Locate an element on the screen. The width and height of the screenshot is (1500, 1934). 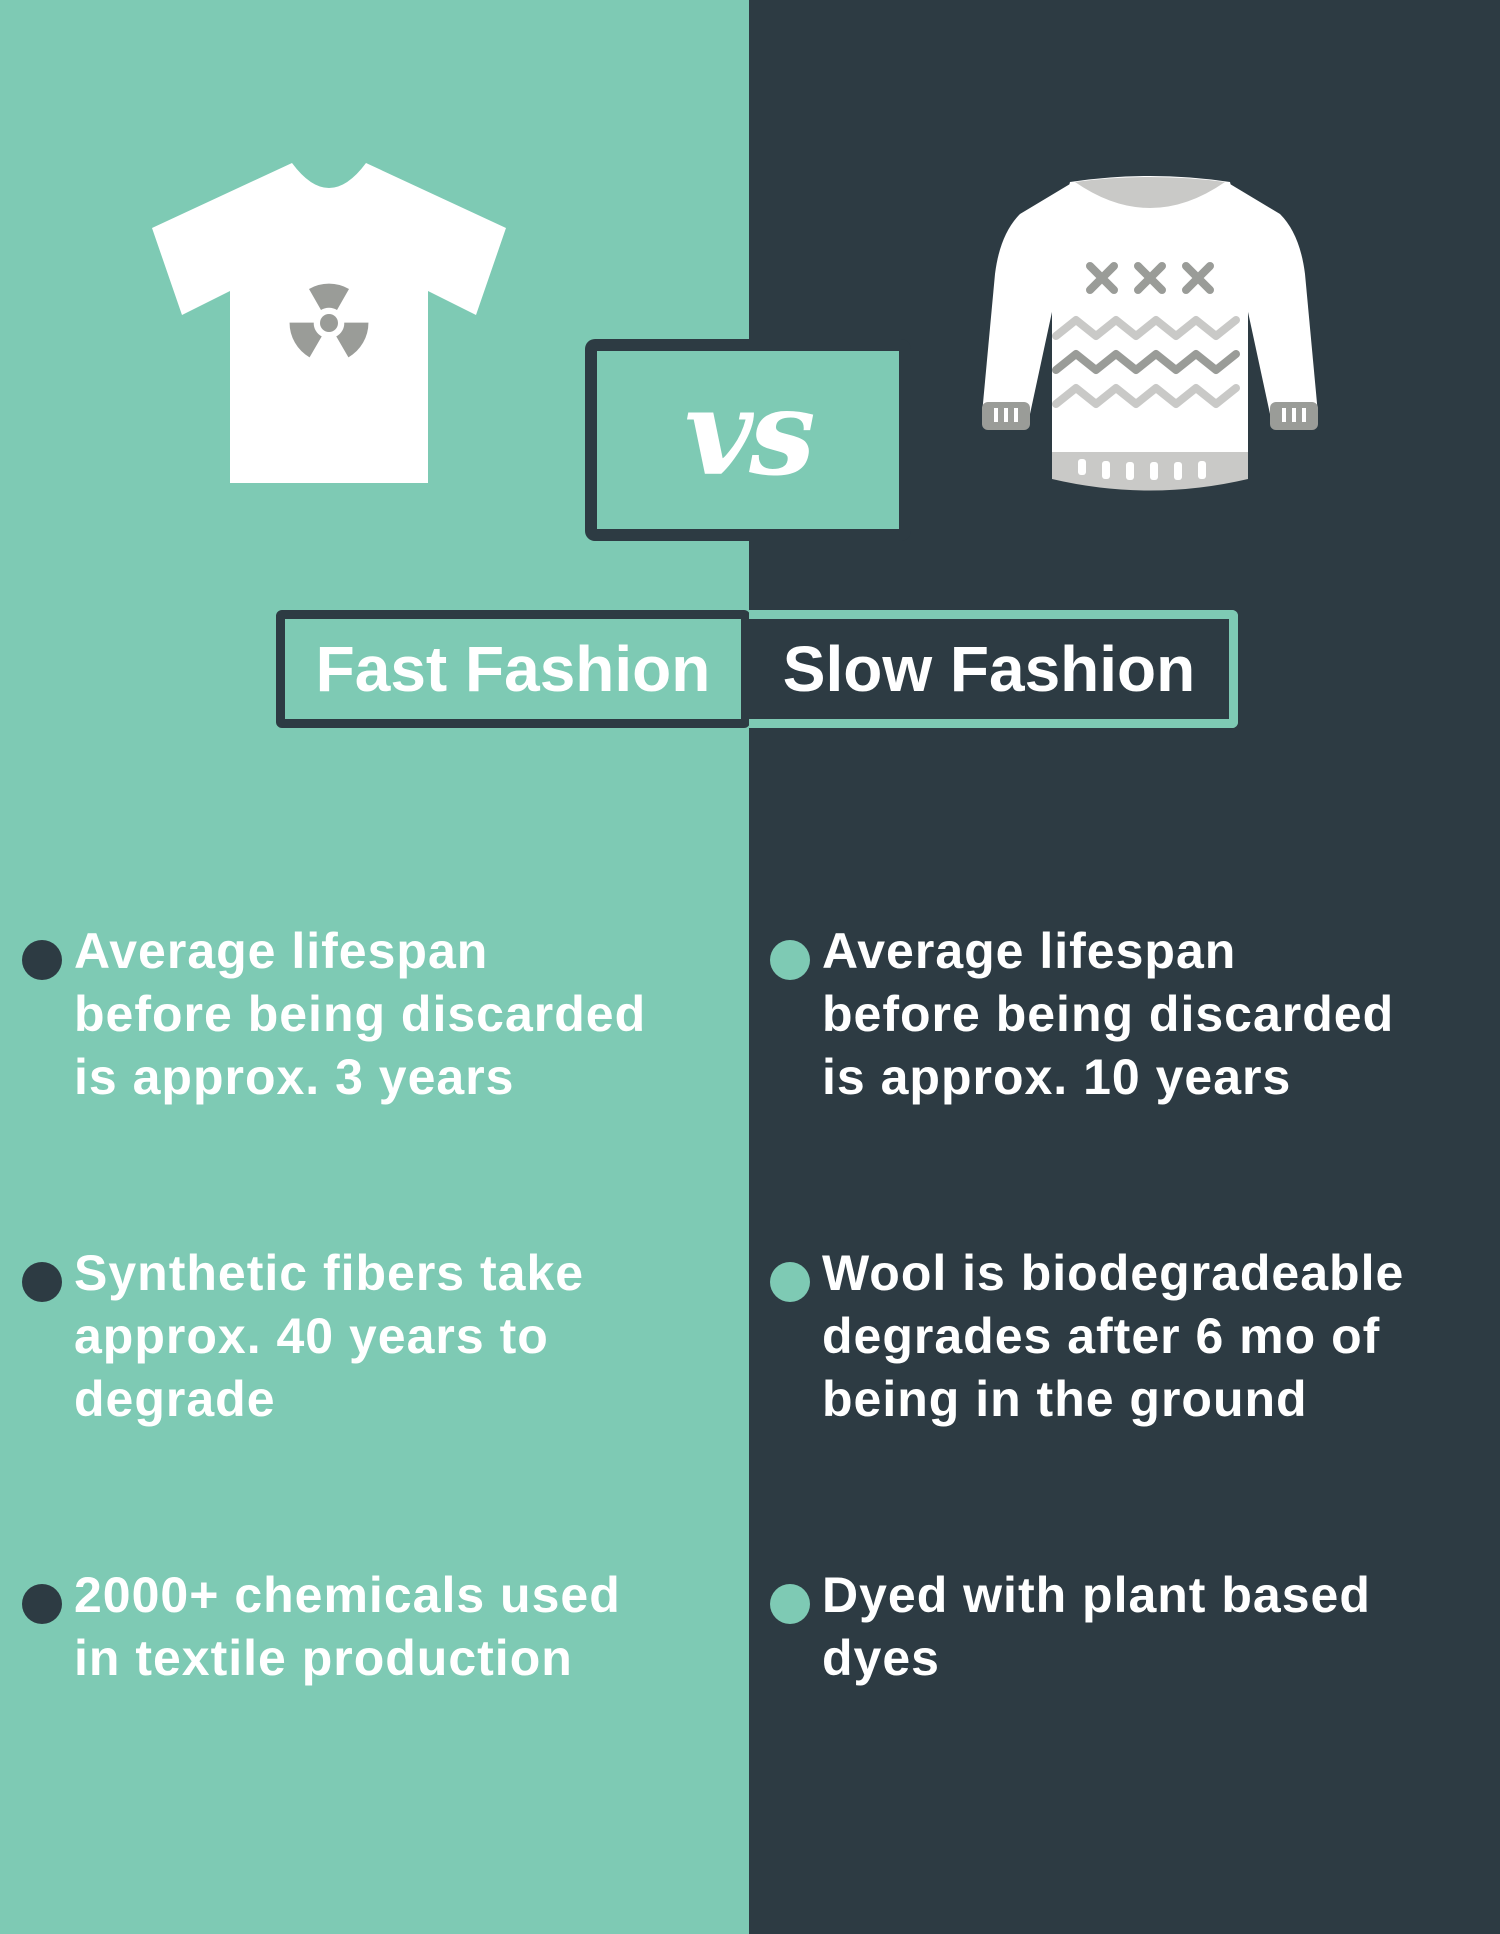
fast-fashion-label-box: Fast Fashion is located at coordinates (513, 669).